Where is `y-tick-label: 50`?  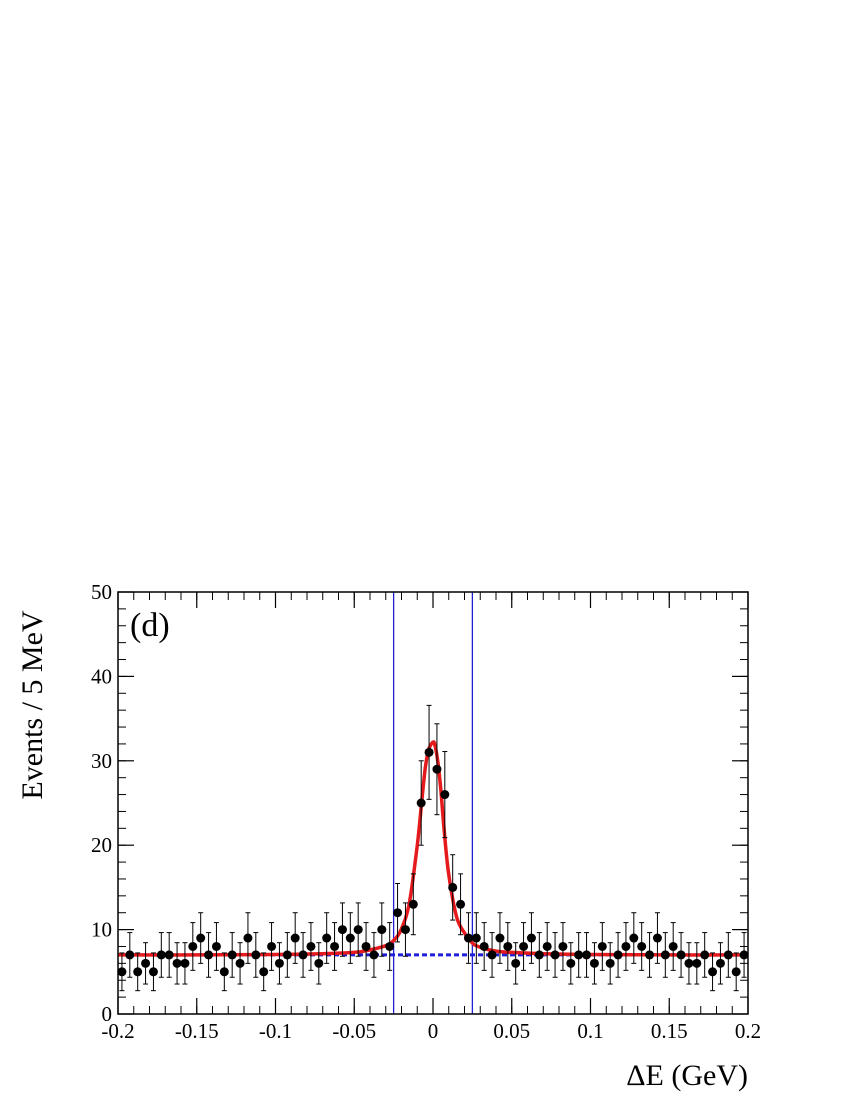 y-tick-label: 50 is located at coordinates (101, 592).